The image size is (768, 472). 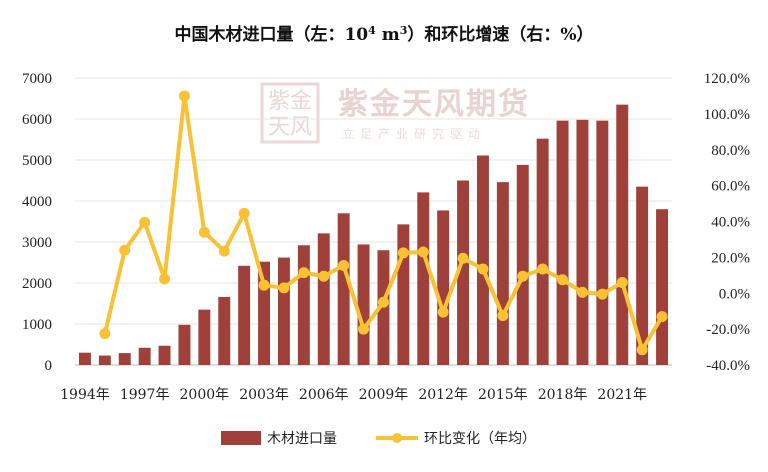 What do you see at coordinates (397, 438) in the screenshot?
I see `legend-swatch-line-marker` at bounding box center [397, 438].